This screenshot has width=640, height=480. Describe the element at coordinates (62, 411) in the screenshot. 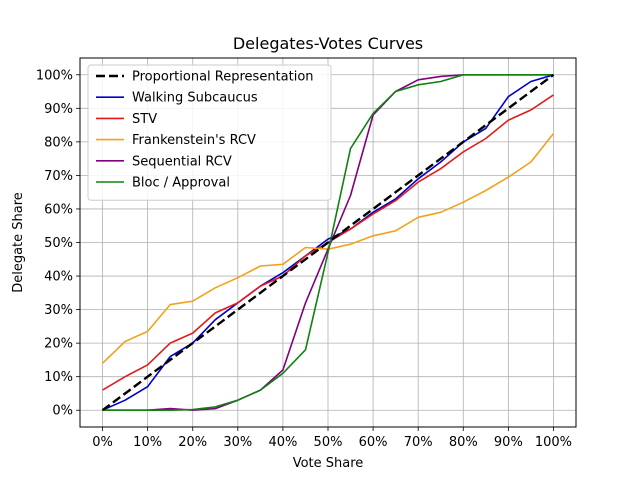

I see `y-tick-label: 0%` at that location.